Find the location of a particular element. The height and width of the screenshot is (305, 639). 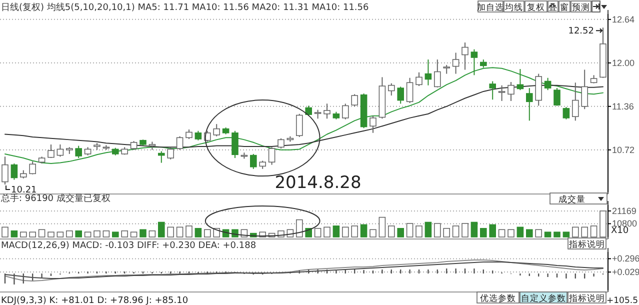

text: 均线 is located at coordinates (513, 7).